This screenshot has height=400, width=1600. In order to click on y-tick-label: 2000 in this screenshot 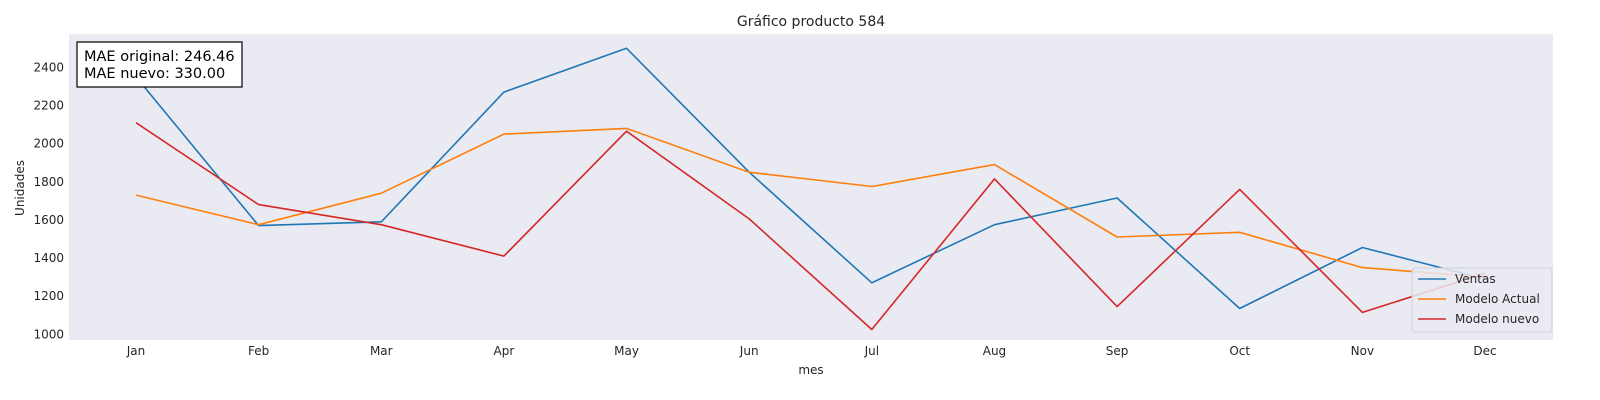, I will do `click(48, 144)`.